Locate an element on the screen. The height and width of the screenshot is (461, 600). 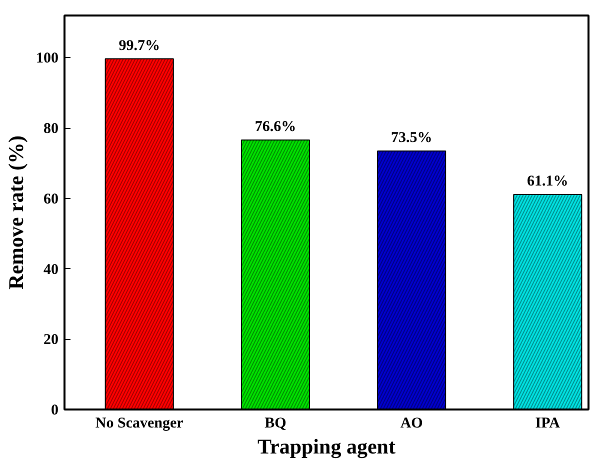
data-label: 73.5% is located at coordinates (411, 138).